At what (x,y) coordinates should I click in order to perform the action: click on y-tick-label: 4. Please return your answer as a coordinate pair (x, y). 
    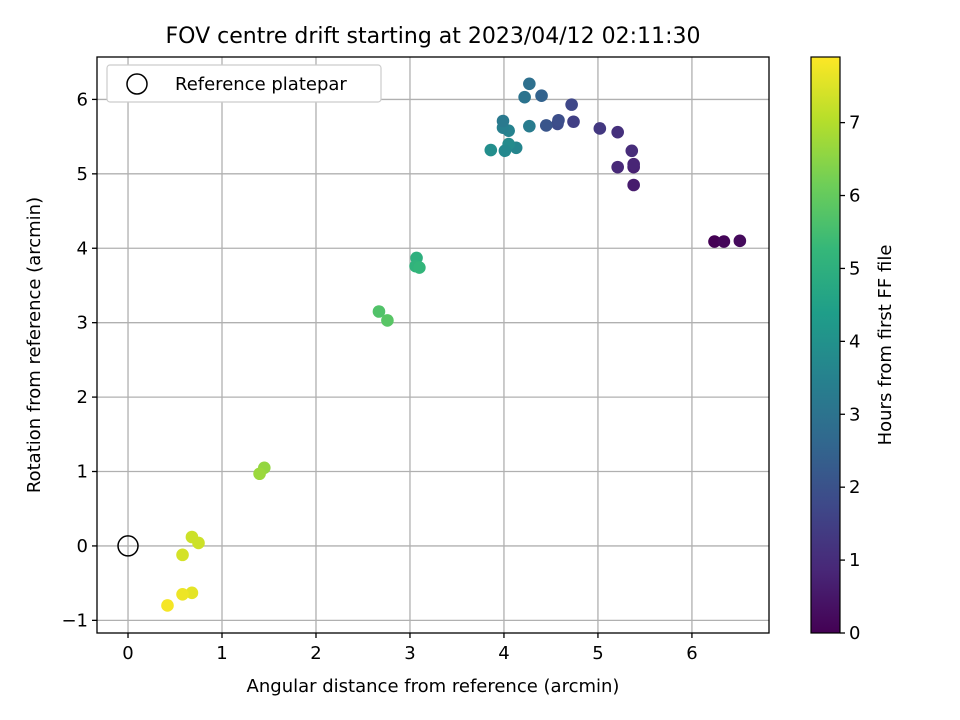
    Looking at the image, I should click on (82, 248).